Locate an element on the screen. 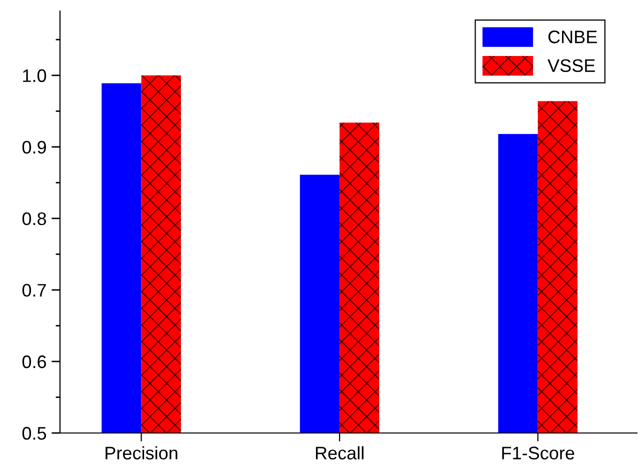  y-tick-label: 0.9 is located at coordinates (34, 147).